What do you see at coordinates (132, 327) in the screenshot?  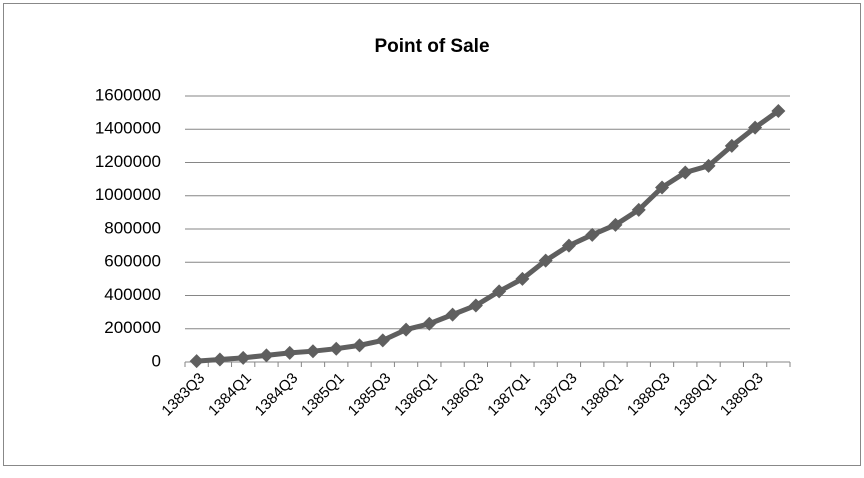 I see `y-tick-label: 200000` at bounding box center [132, 327].